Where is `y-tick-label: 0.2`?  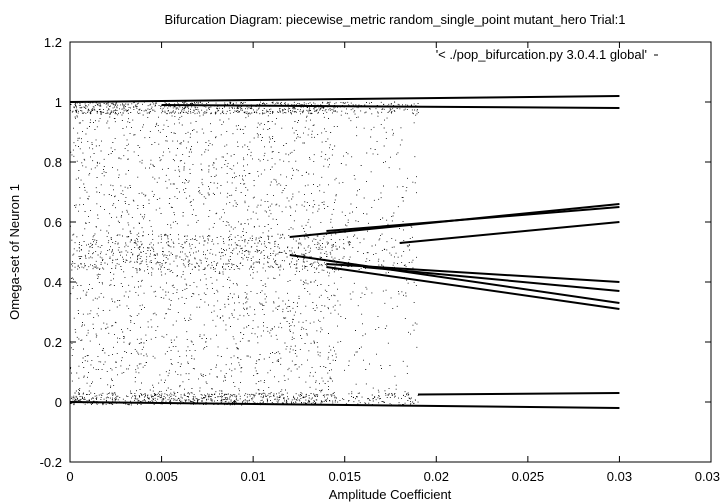
y-tick-label: 0.2 is located at coordinates (53, 342).